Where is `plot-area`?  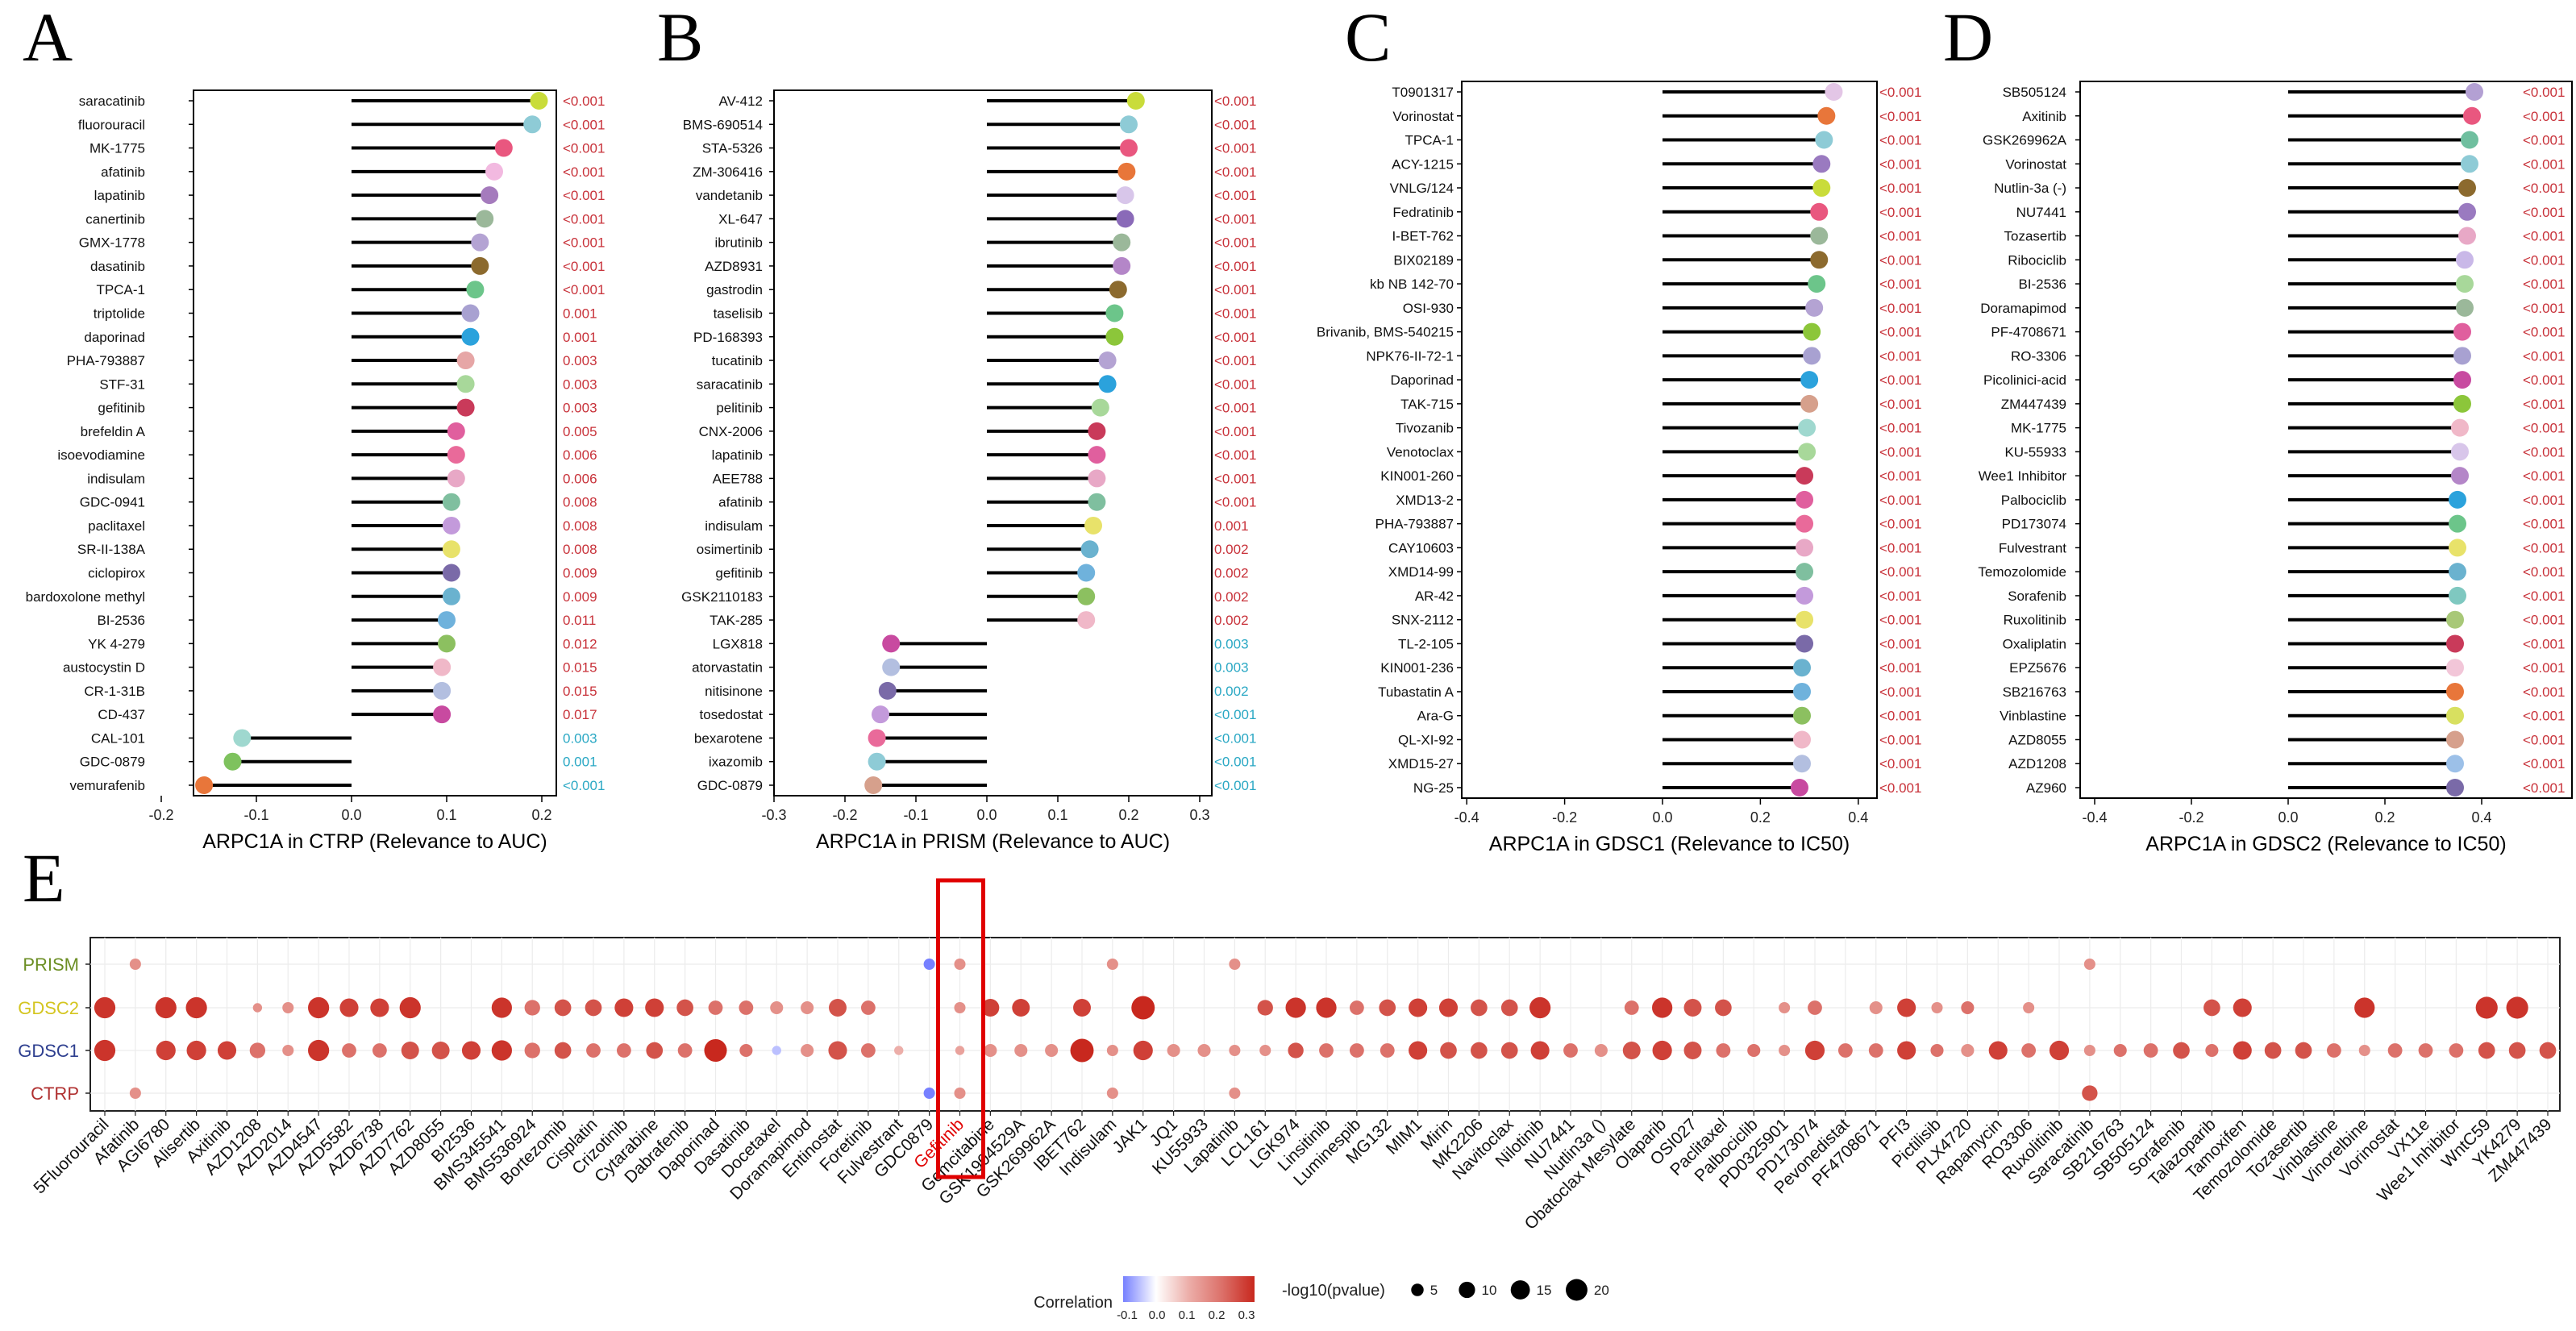 plot-area is located at coordinates (1325, 1024).